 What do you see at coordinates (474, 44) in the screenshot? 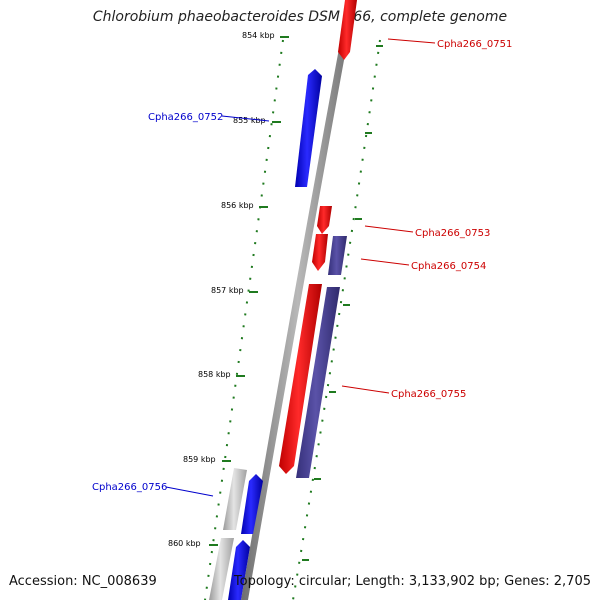
I see `gene-label-Cpha266_0751: Cpha266_0751` at bounding box center [474, 44].